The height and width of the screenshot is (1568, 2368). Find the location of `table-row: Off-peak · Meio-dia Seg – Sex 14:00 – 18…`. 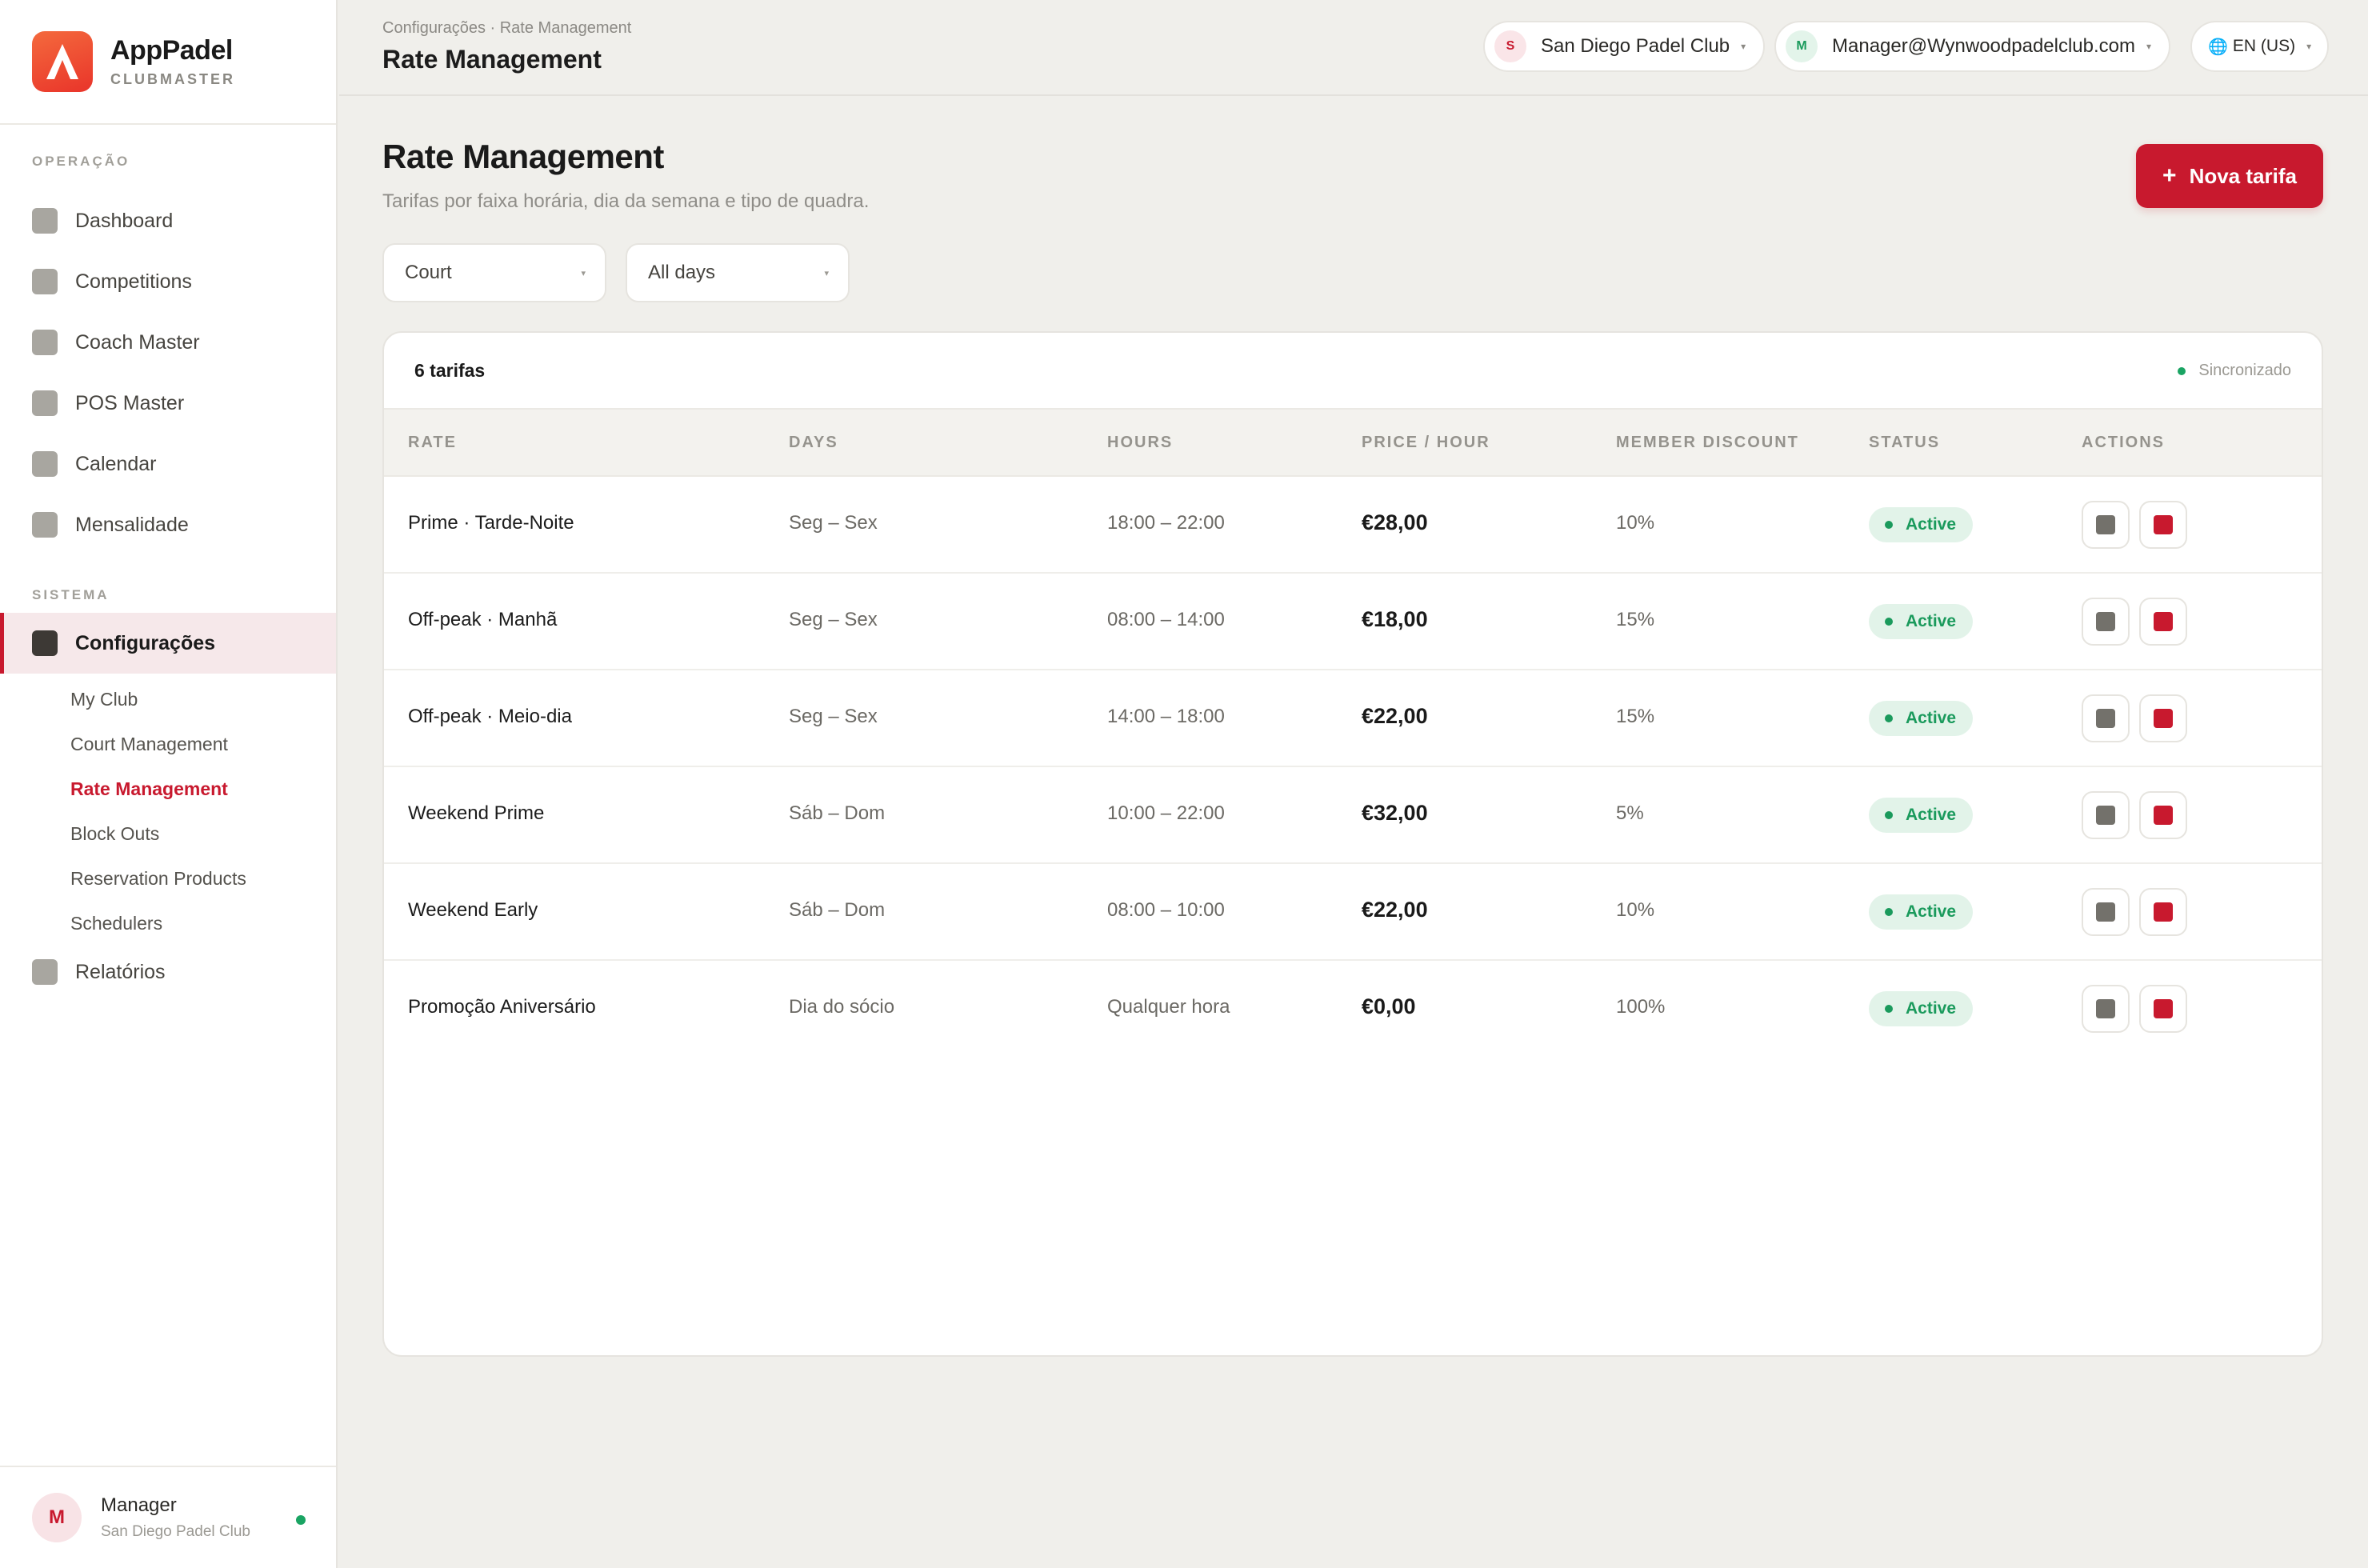

table-row: Off-peak · Meio-dia Seg – Sex 14:00 – 18… is located at coordinates (1353, 718).